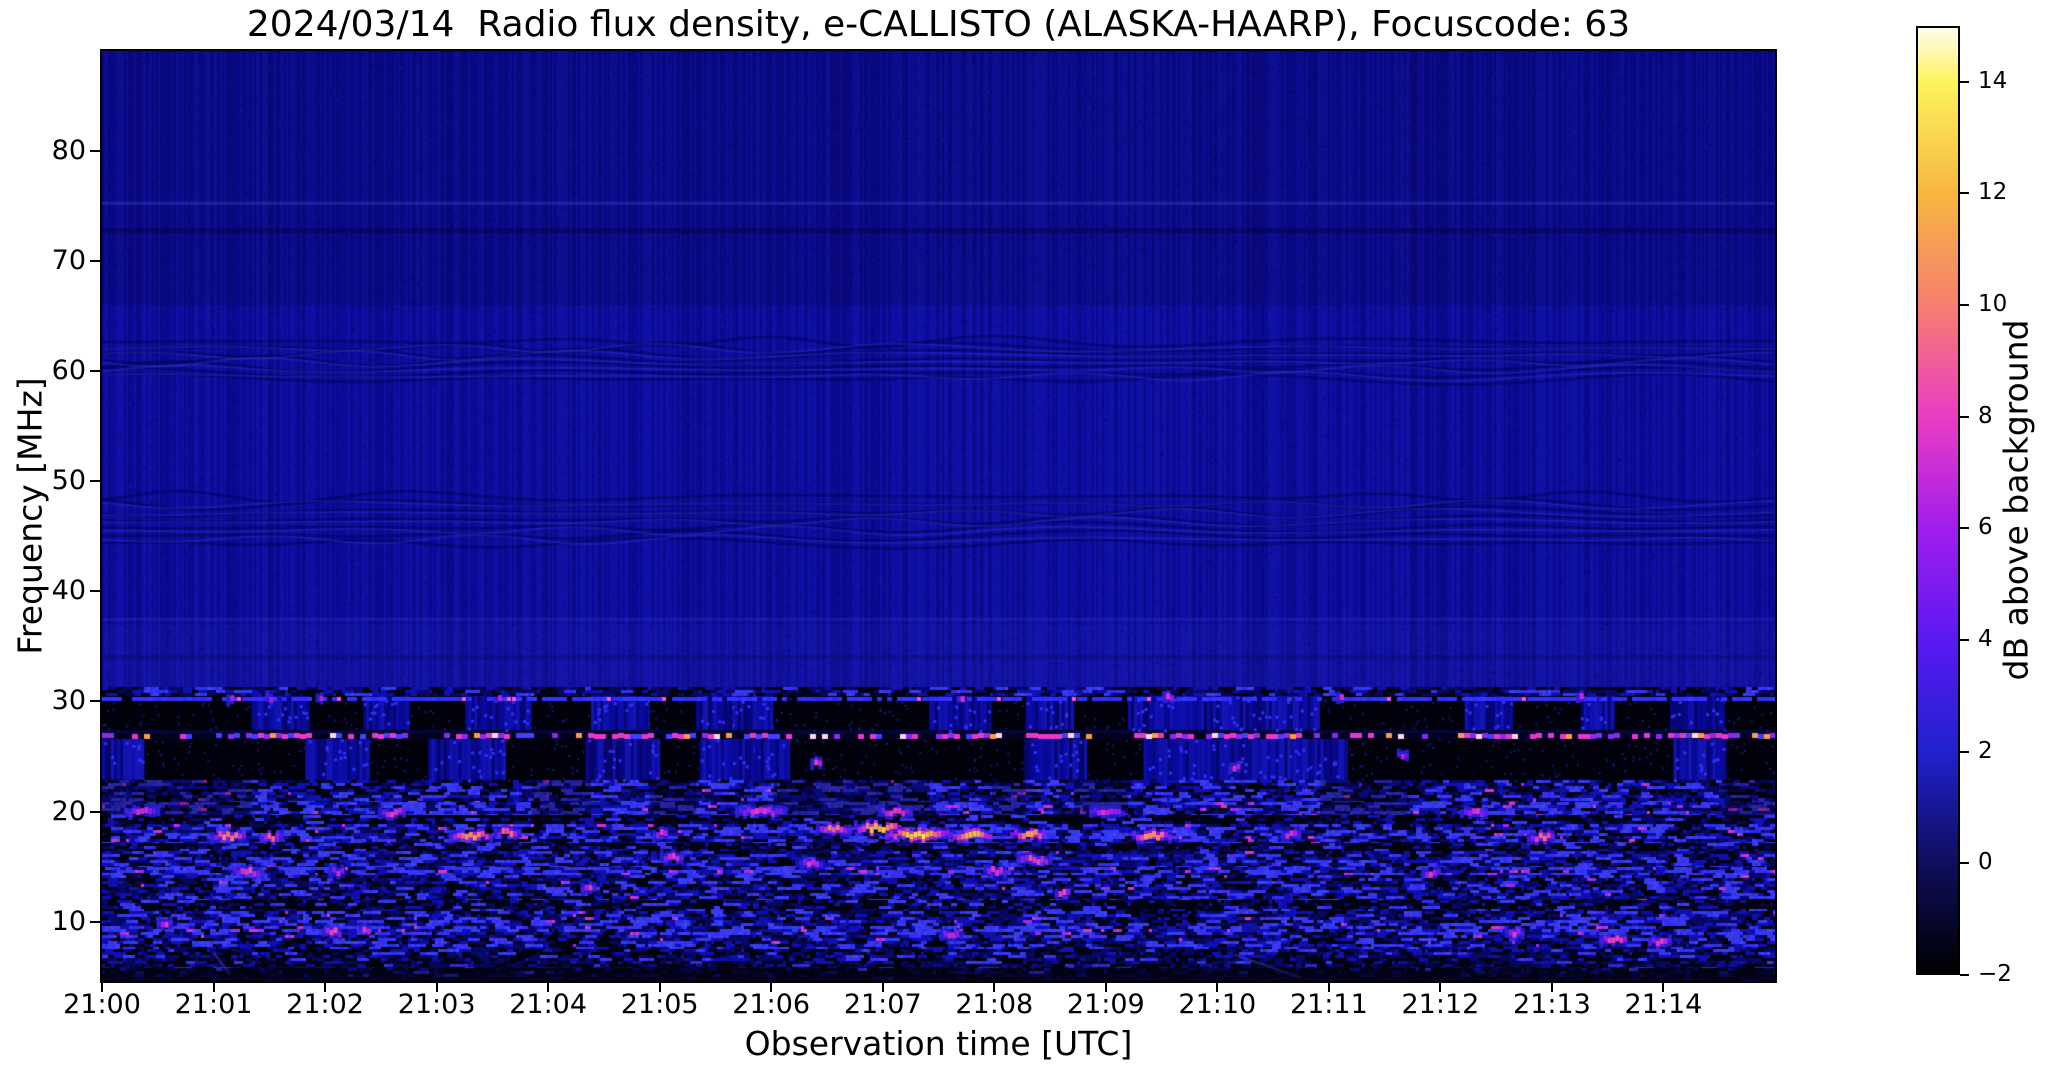 The width and height of the screenshot is (2047, 1067). Describe the element at coordinates (1993, 304) in the screenshot. I see `colorbar-tick-label: 10` at that location.